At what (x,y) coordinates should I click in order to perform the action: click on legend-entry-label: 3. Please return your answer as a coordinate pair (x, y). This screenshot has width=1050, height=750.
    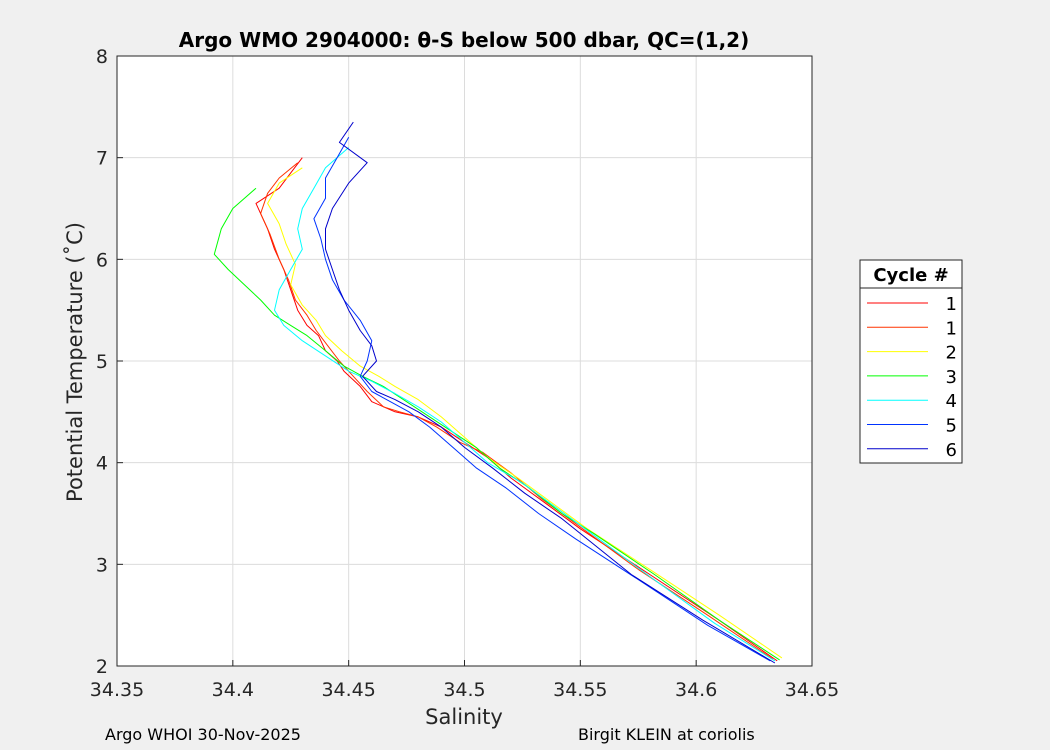
    Looking at the image, I should click on (951, 377).